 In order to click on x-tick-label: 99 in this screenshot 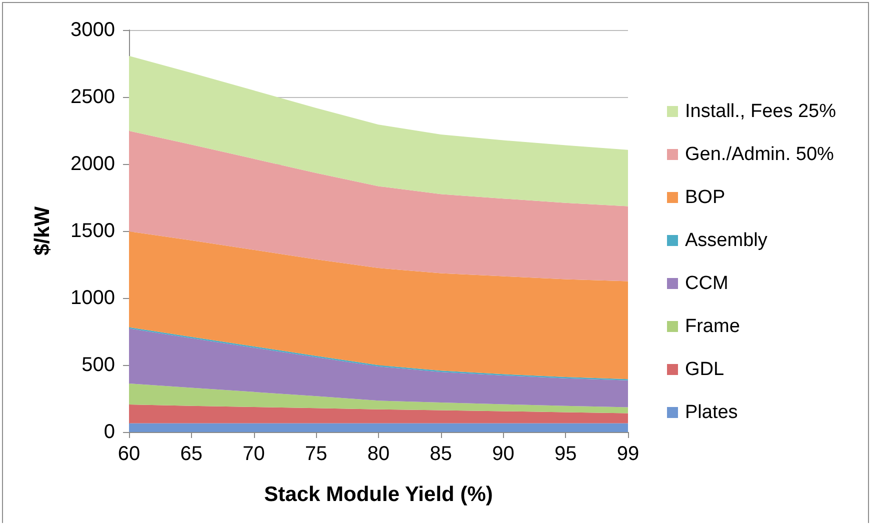, I will do `click(628, 454)`.